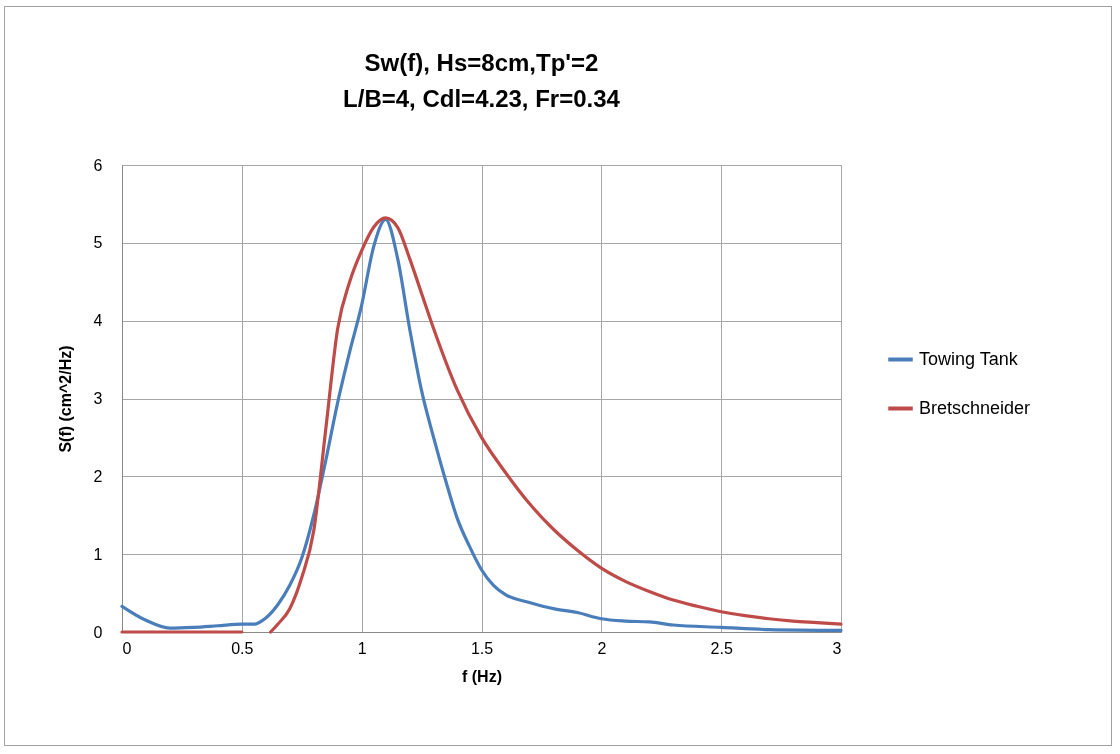 The height and width of the screenshot is (754, 1120). Describe the element at coordinates (362, 648) in the screenshot. I see `x-tick-label: 1` at that location.